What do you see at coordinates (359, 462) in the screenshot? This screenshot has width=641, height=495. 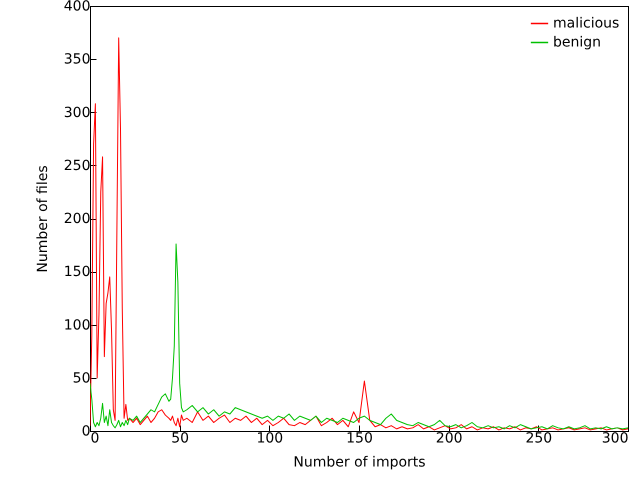 I see `x-axis-title: Number of imports` at bounding box center [359, 462].